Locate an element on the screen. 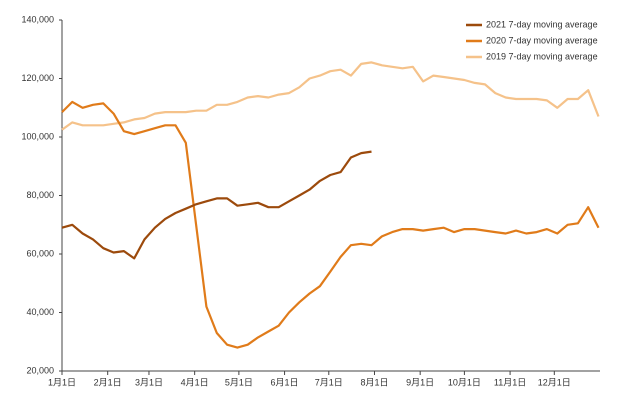  x-tick-label: 7月1日 is located at coordinates (329, 382).